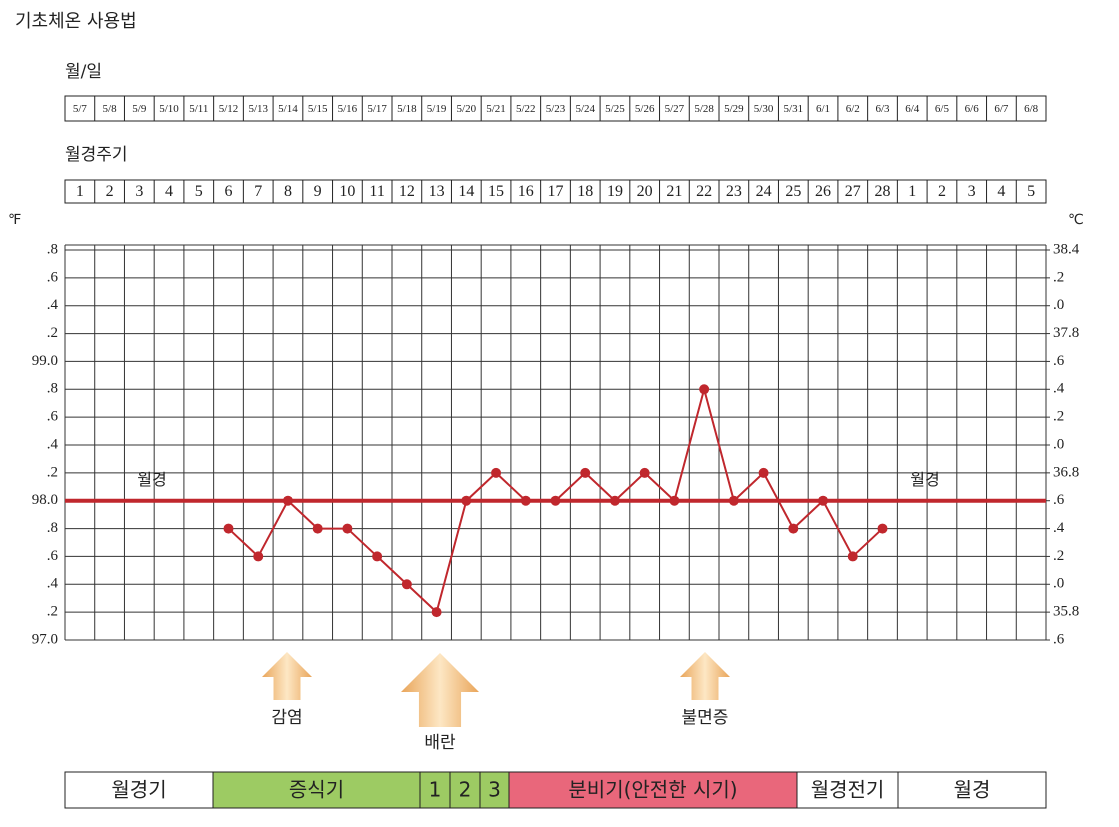 Image resolution: width=1119 pixels, height=827 pixels. I want to click on row-cell: 5/24, so click(585, 109).